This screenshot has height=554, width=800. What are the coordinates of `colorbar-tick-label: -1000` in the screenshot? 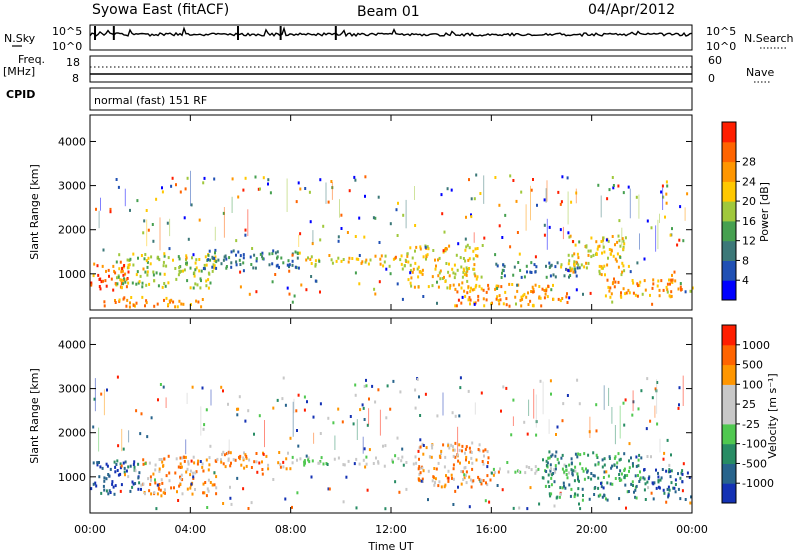 It's located at (758, 483).